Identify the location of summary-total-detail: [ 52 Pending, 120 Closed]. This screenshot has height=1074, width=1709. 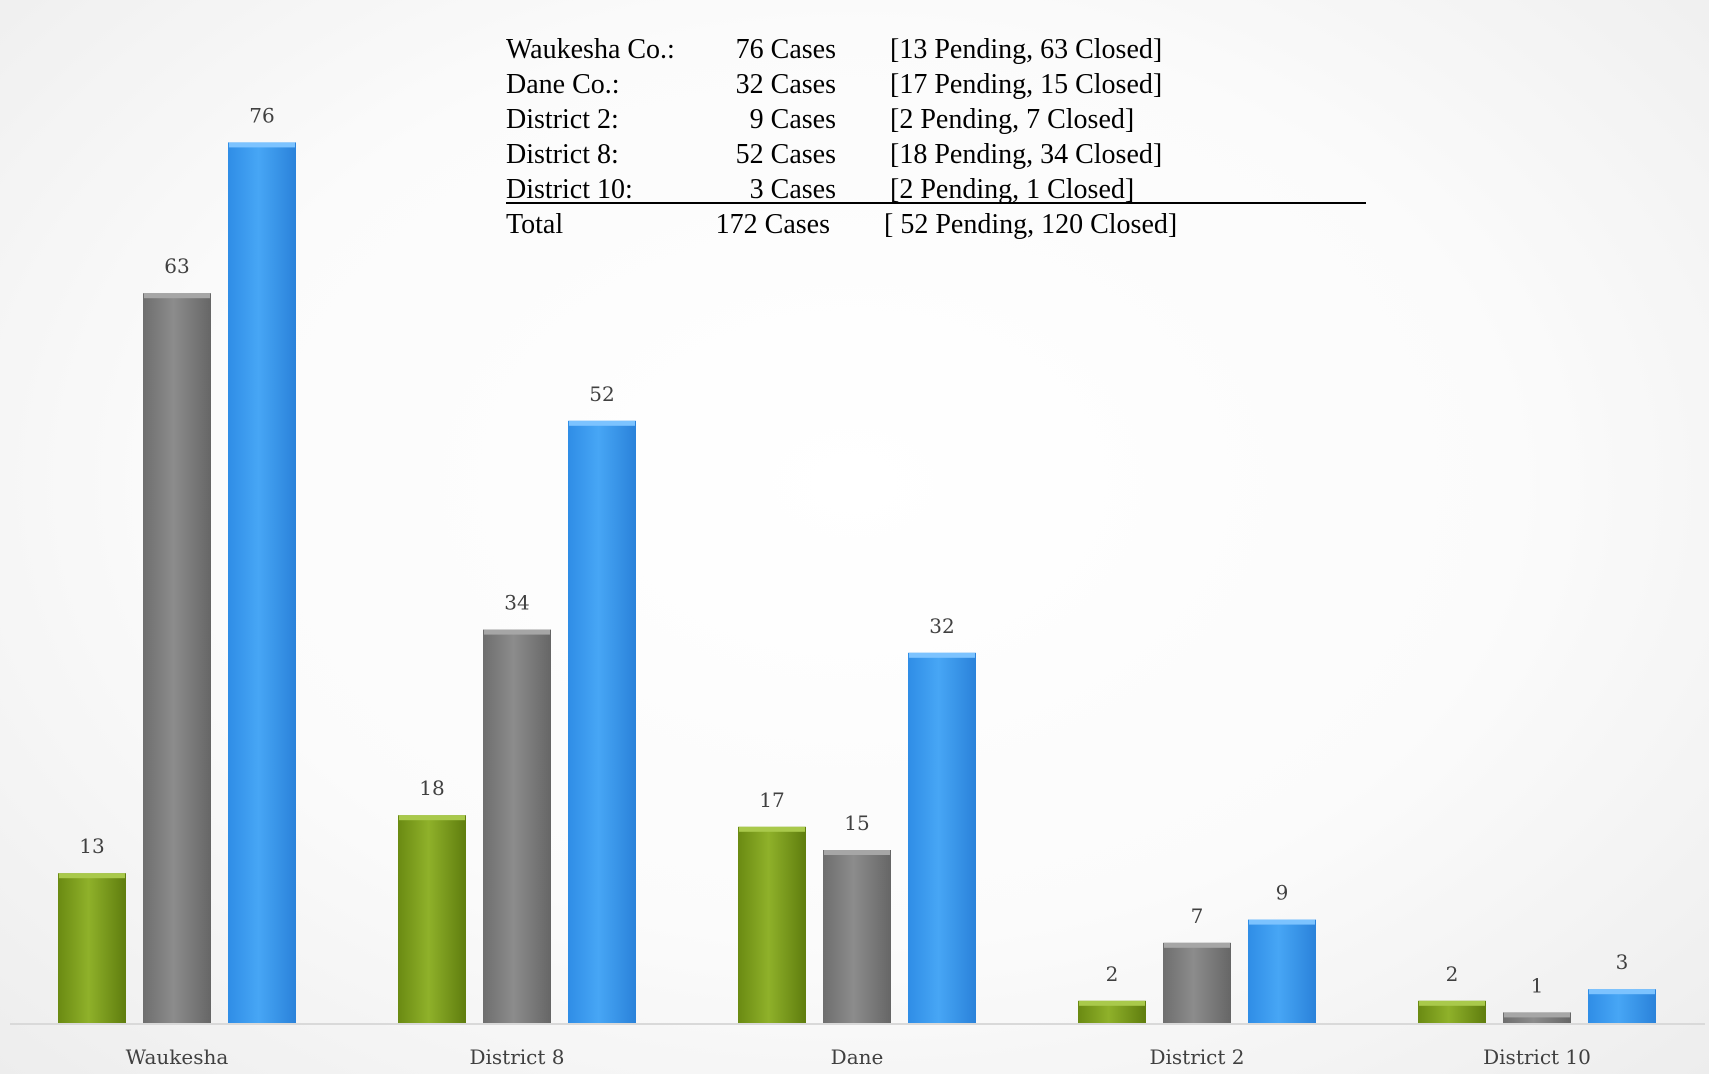
(1031, 224).